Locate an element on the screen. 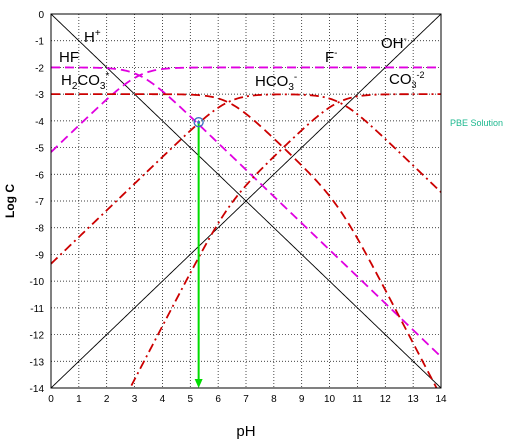 Image resolution: width=516 pixels, height=442 pixels. y-tick-label: -5 is located at coordinates (39, 149).